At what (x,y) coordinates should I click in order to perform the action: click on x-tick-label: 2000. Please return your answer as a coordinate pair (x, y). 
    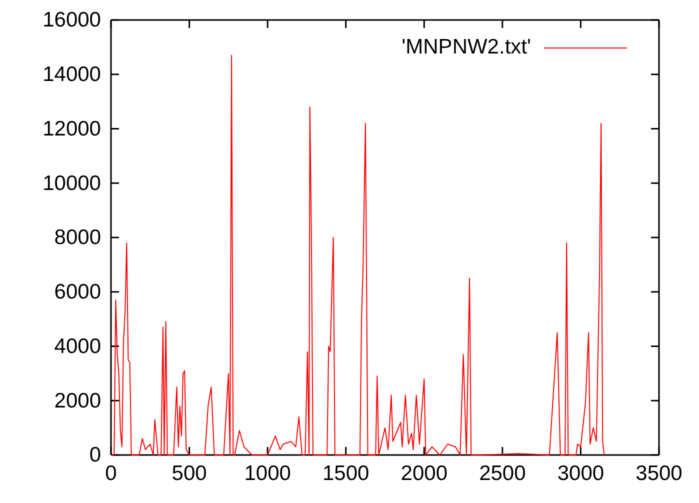
    Looking at the image, I should click on (424, 473).